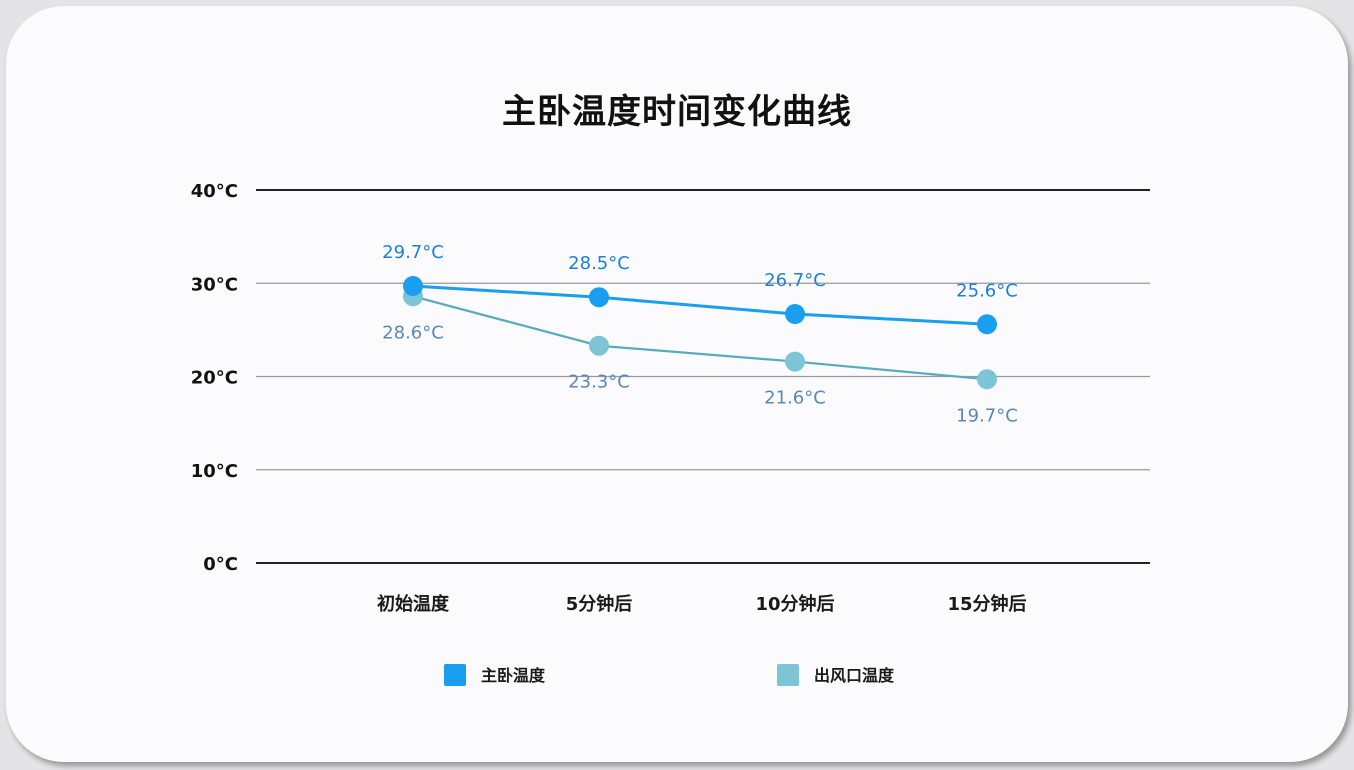 This screenshot has width=1354, height=770. Describe the element at coordinates (599, 263) in the screenshot. I see `data-label: 28.5°C` at that location.